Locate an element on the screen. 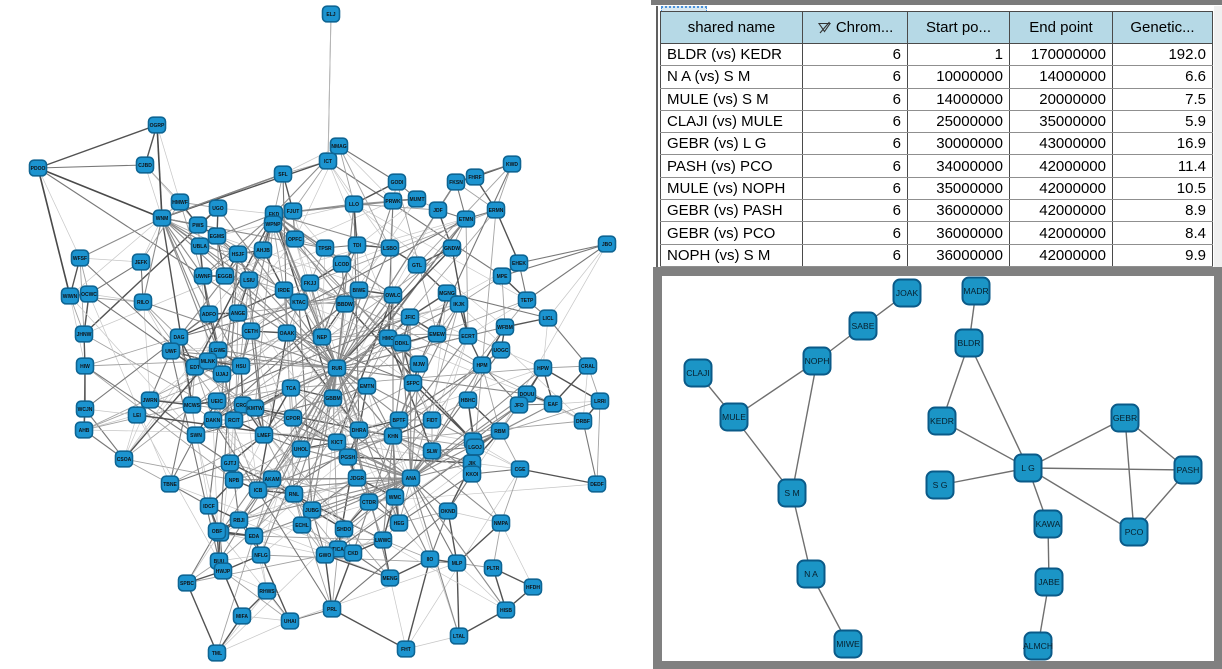  svg-text: JUBG is located at coordinates (312, 511).